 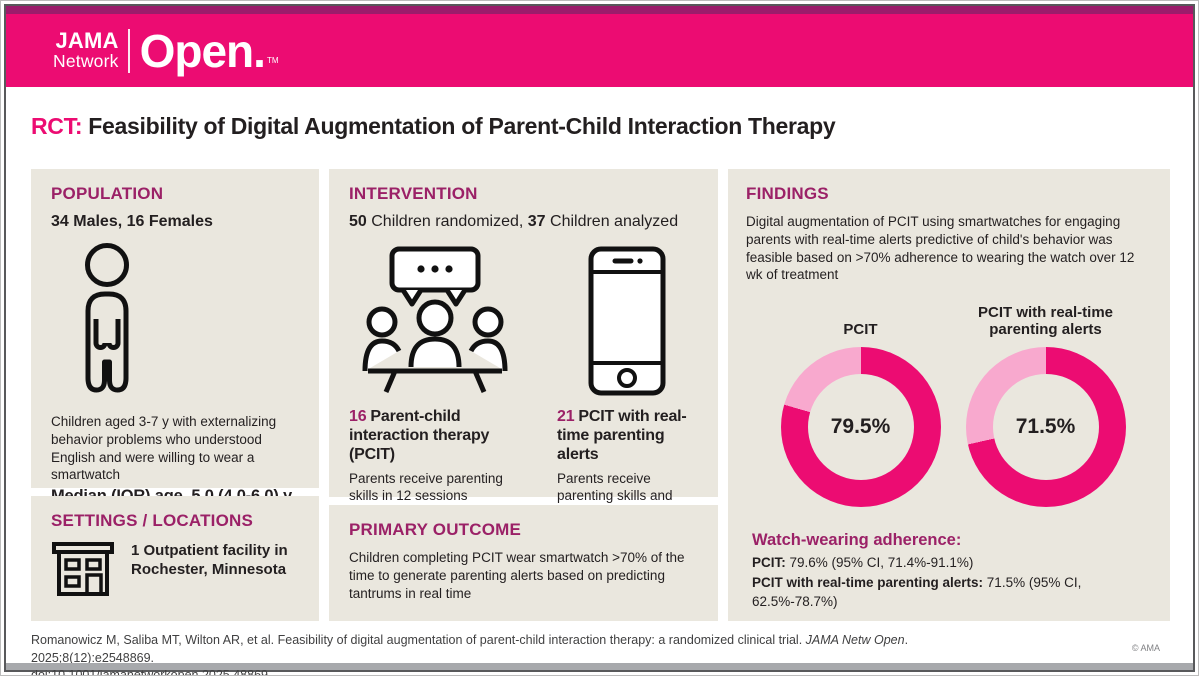 I want to click on arm-count: 21, so click(x=566, y=416).